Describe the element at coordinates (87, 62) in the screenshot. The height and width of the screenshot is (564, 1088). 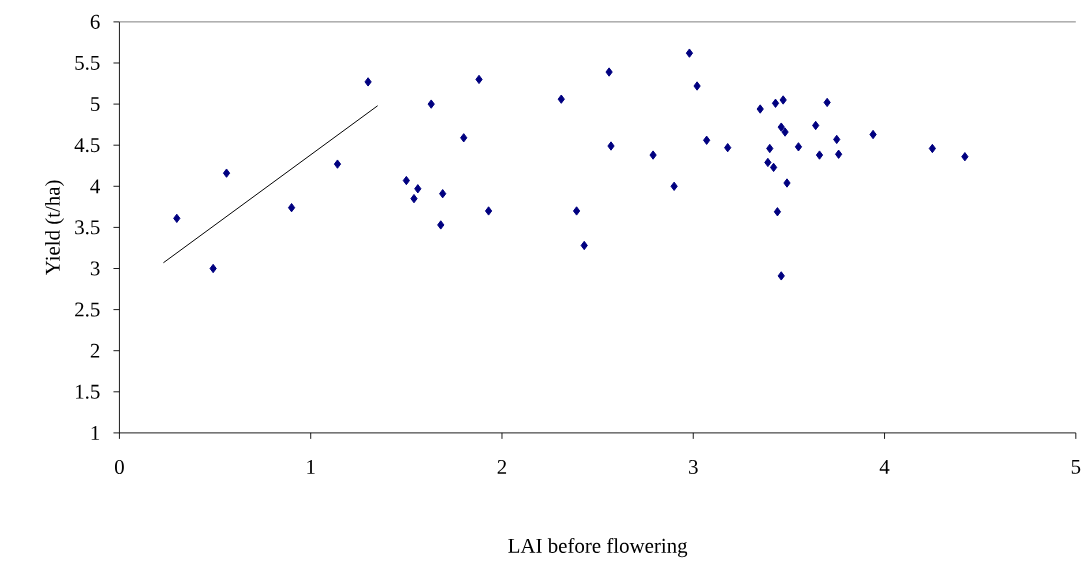
I see `y-tick-label: 5.5` at that location.